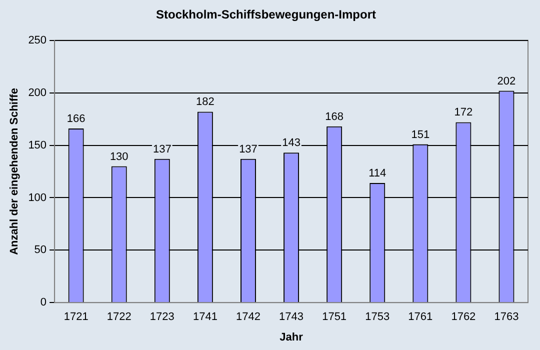 The height and width of the screenshot is (350, 540). I want to click on x-axis-title: Jahr, so click(292, 337).